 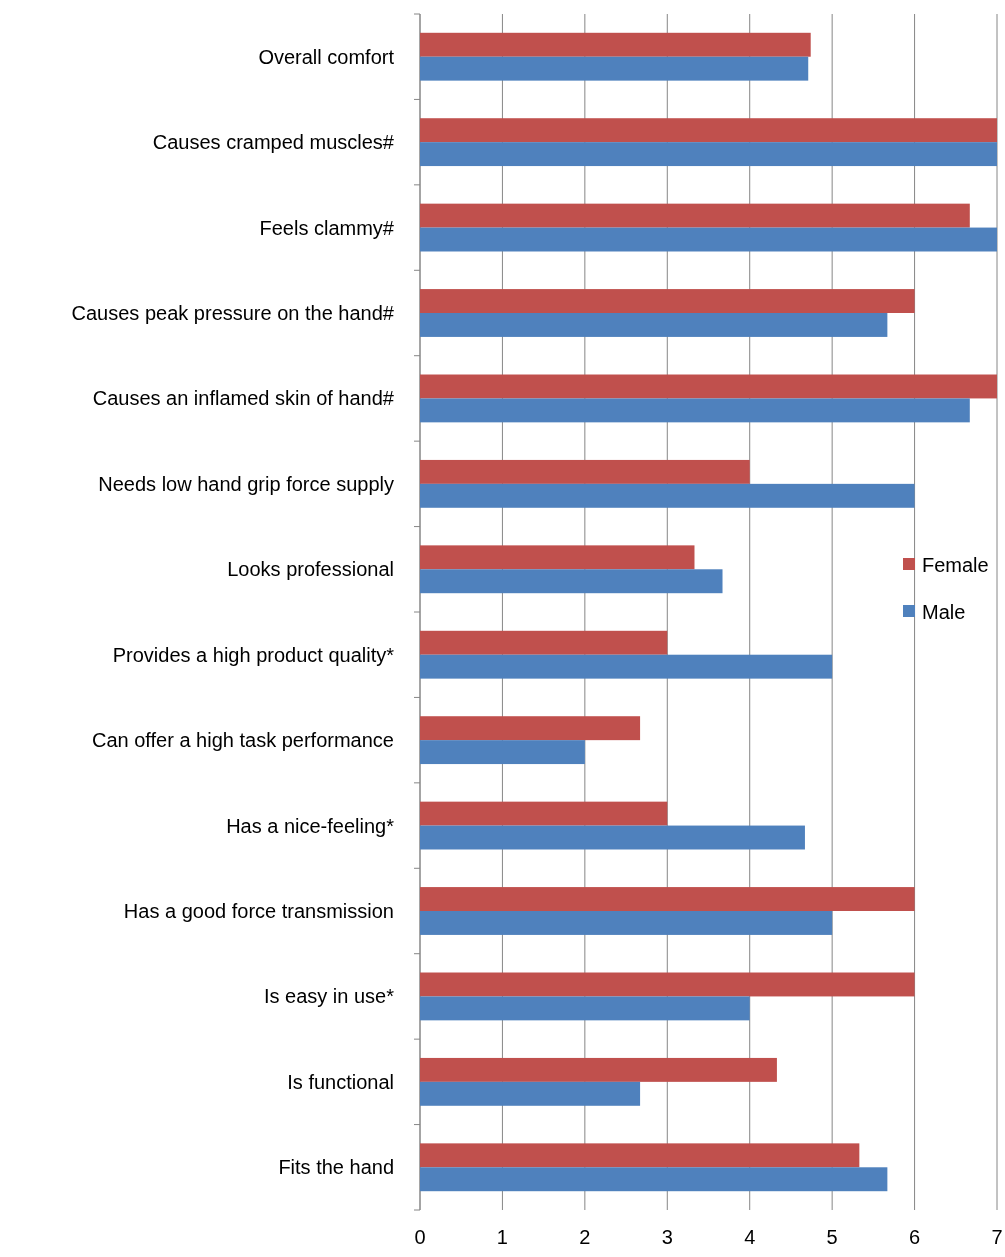 What do you see at coordinates (243, 398) in the screenshot?
I see `y-tick-label: Causes an inflamed skin of hand#` at bounding box center [243, 398].